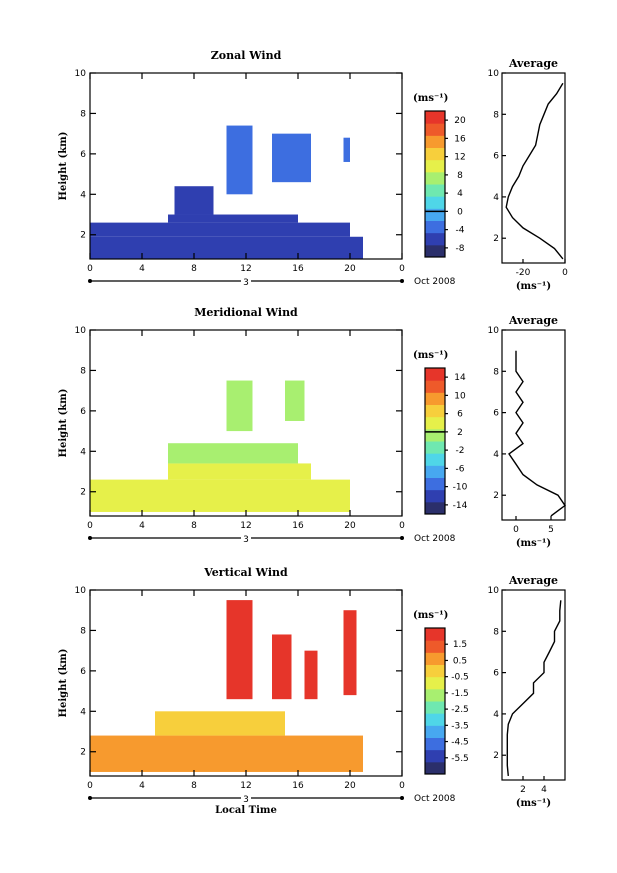 This screenshot has height=873, width=617. Describe the element at coordinates (460, 451) in the screenshot. I see `colorbar-tick-label: -2` at that location.